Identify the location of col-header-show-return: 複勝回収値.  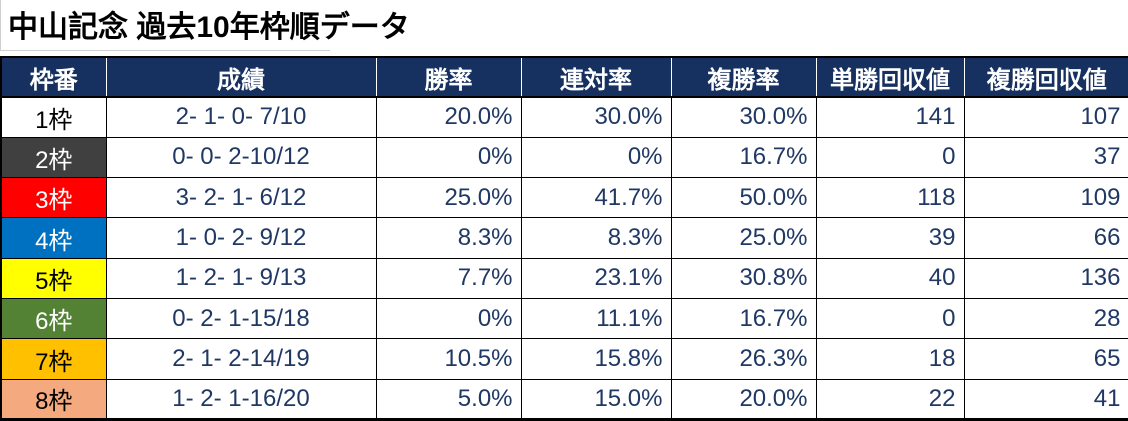
(1045, 77).